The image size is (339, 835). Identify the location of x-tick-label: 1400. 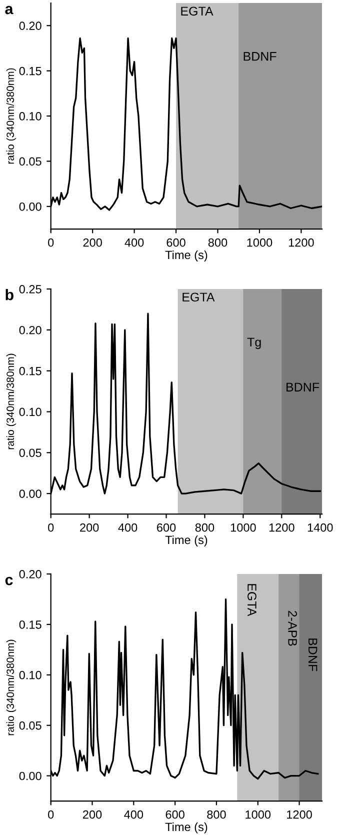
(320, 527).